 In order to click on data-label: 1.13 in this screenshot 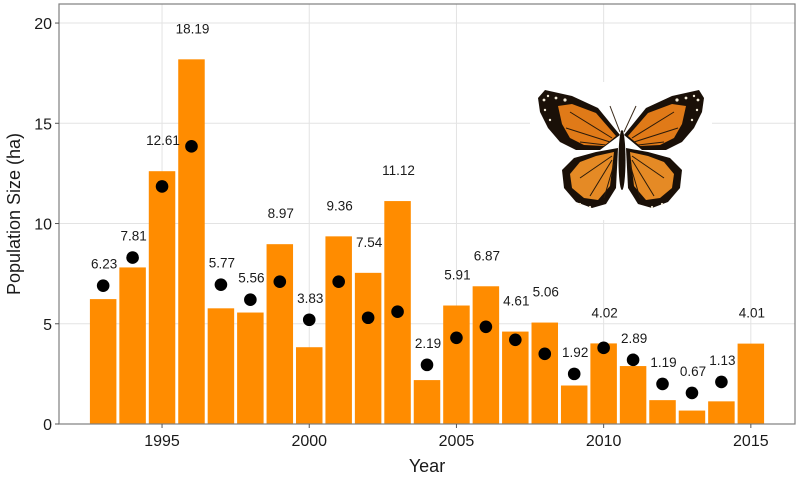, I will do `click(722, 360)`.